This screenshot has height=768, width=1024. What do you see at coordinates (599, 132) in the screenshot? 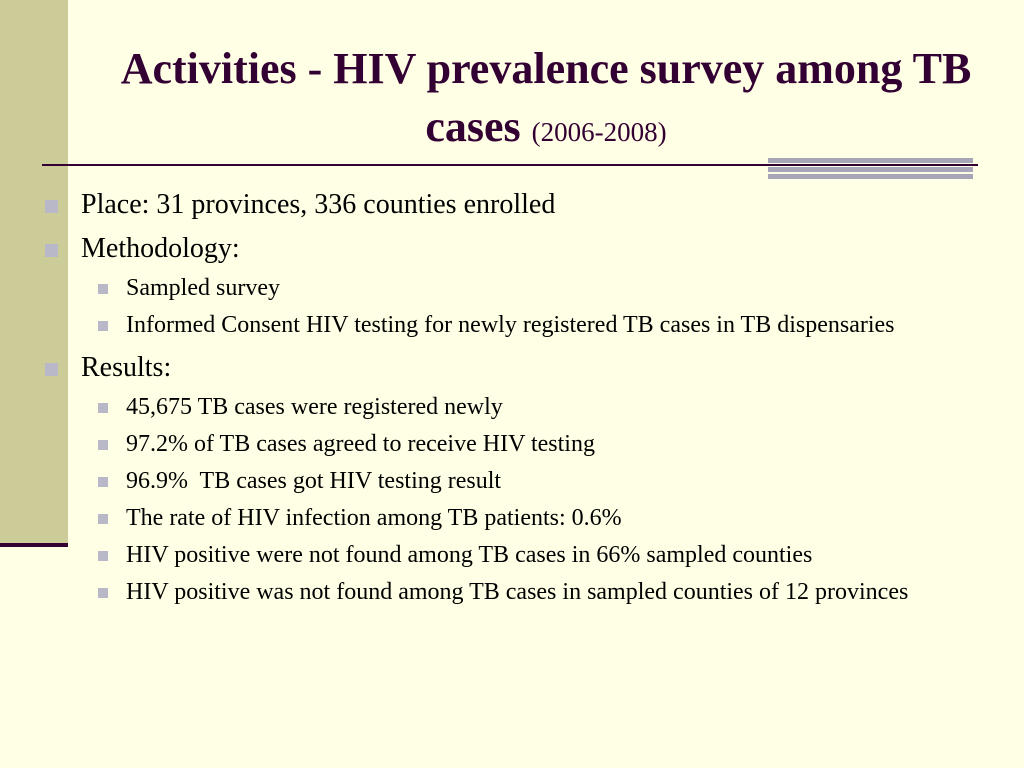
I see `title-date-range: (2006-2008)` at bounding box center [599, 132].